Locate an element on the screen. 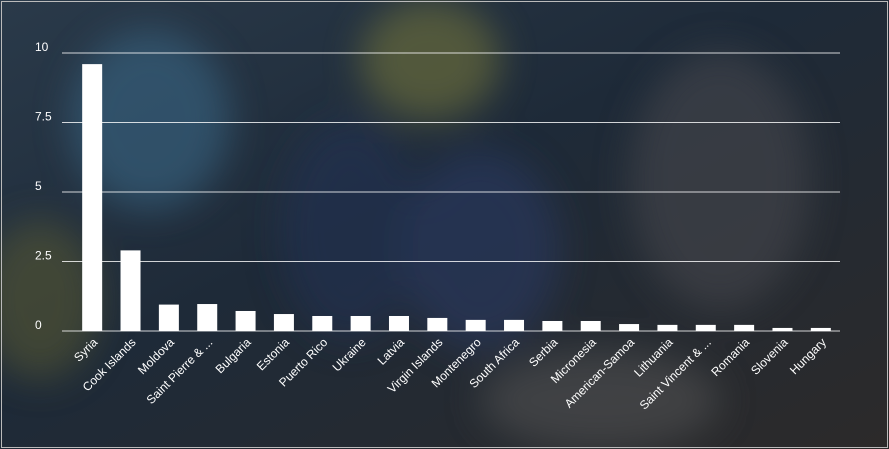  y-tick-label: 5 is located at coordinates (38, 186).